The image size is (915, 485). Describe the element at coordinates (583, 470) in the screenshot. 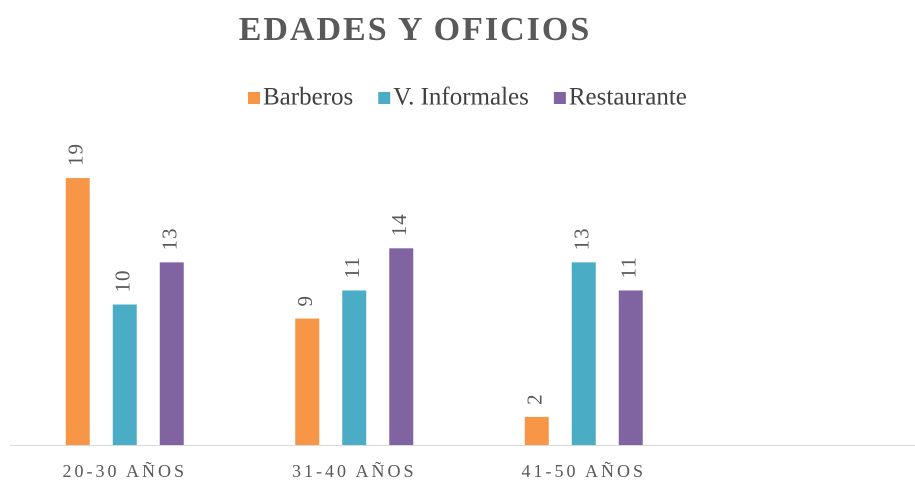

I see `x-tick-label: 41-50 AÑOS` at that location.